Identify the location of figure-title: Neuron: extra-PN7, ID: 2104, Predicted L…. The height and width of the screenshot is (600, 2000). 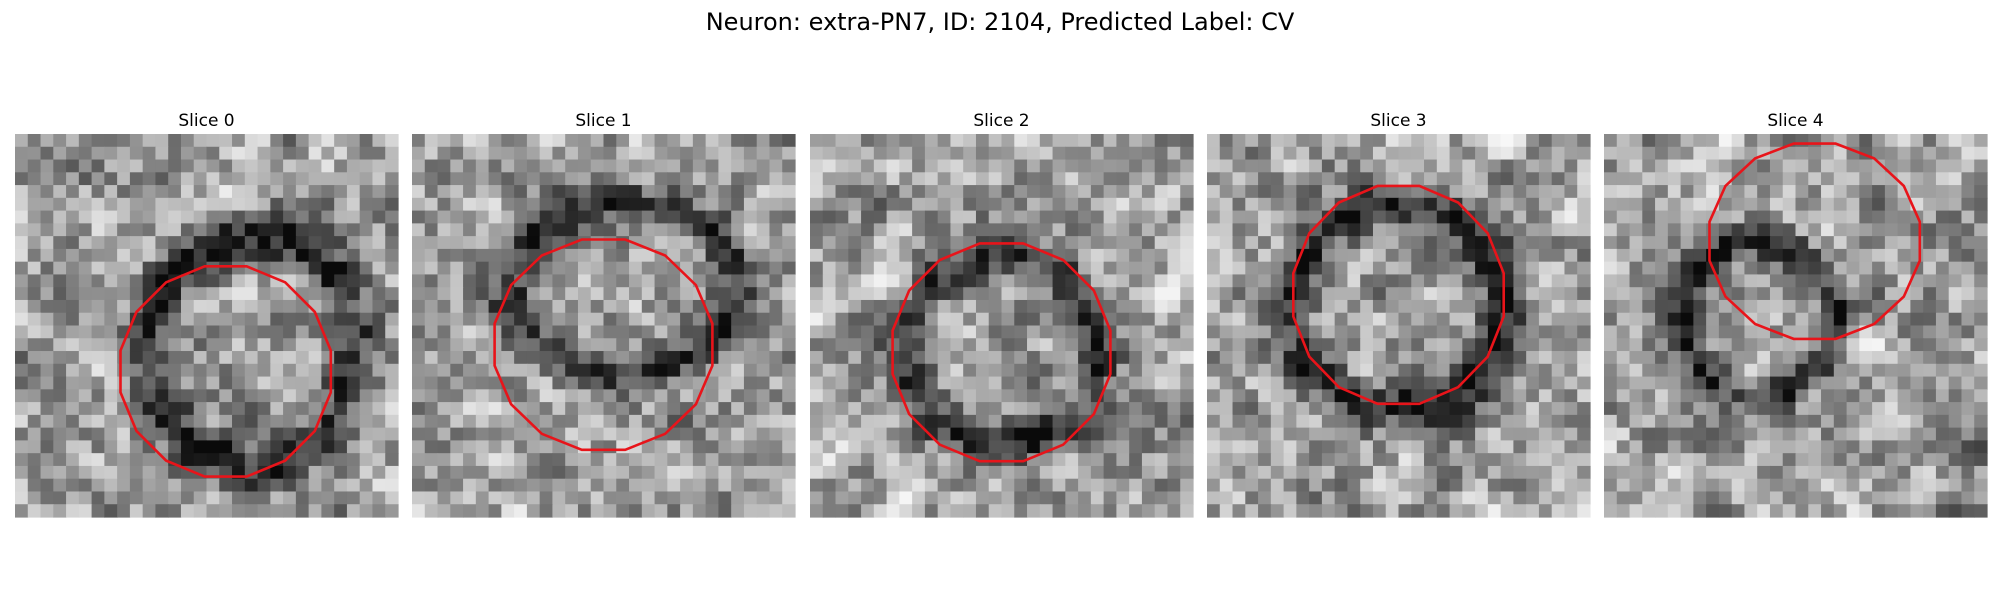
(1000, 22).